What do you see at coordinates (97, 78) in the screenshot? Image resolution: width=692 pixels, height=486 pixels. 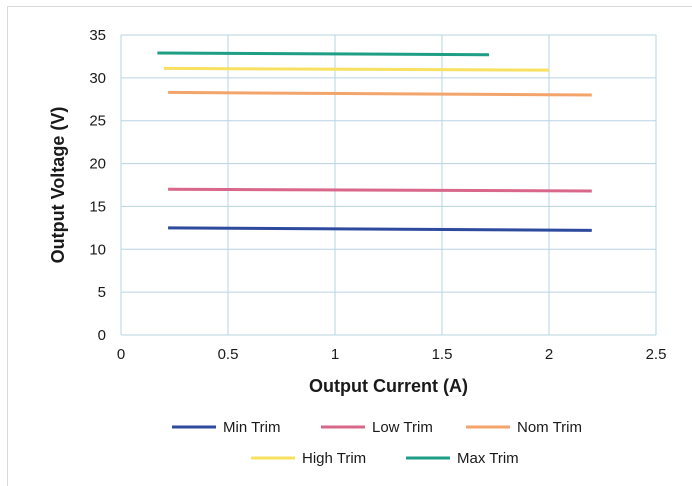 I see `y-tick-label: 30` at bounding box center [97, 78].